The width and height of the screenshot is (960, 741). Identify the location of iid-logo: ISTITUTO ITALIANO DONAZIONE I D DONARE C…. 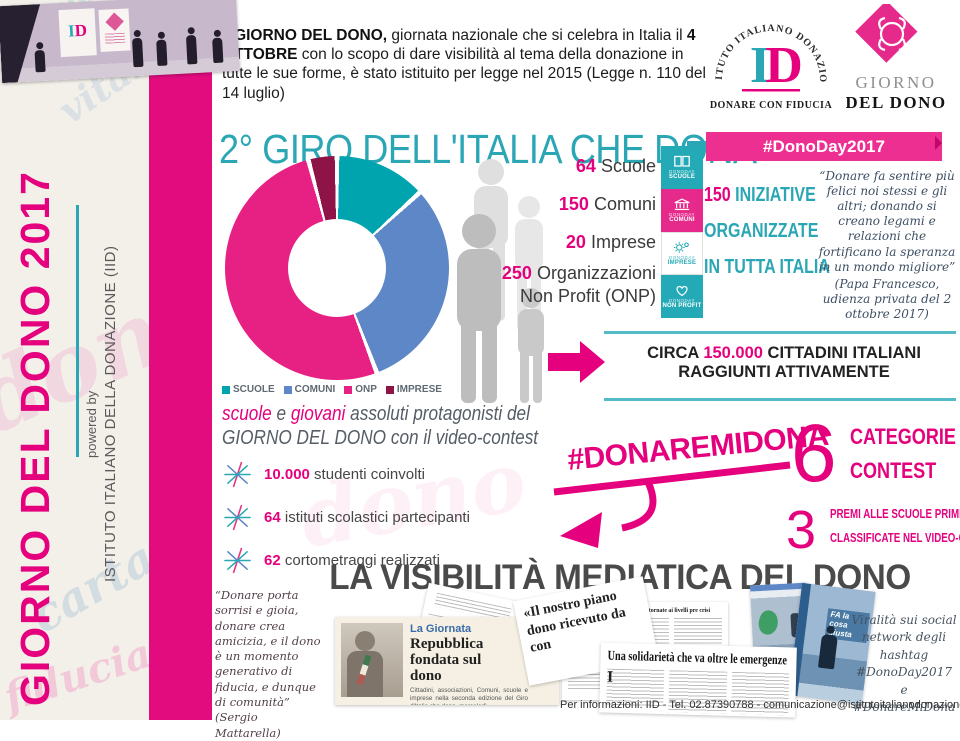
(767, 55).